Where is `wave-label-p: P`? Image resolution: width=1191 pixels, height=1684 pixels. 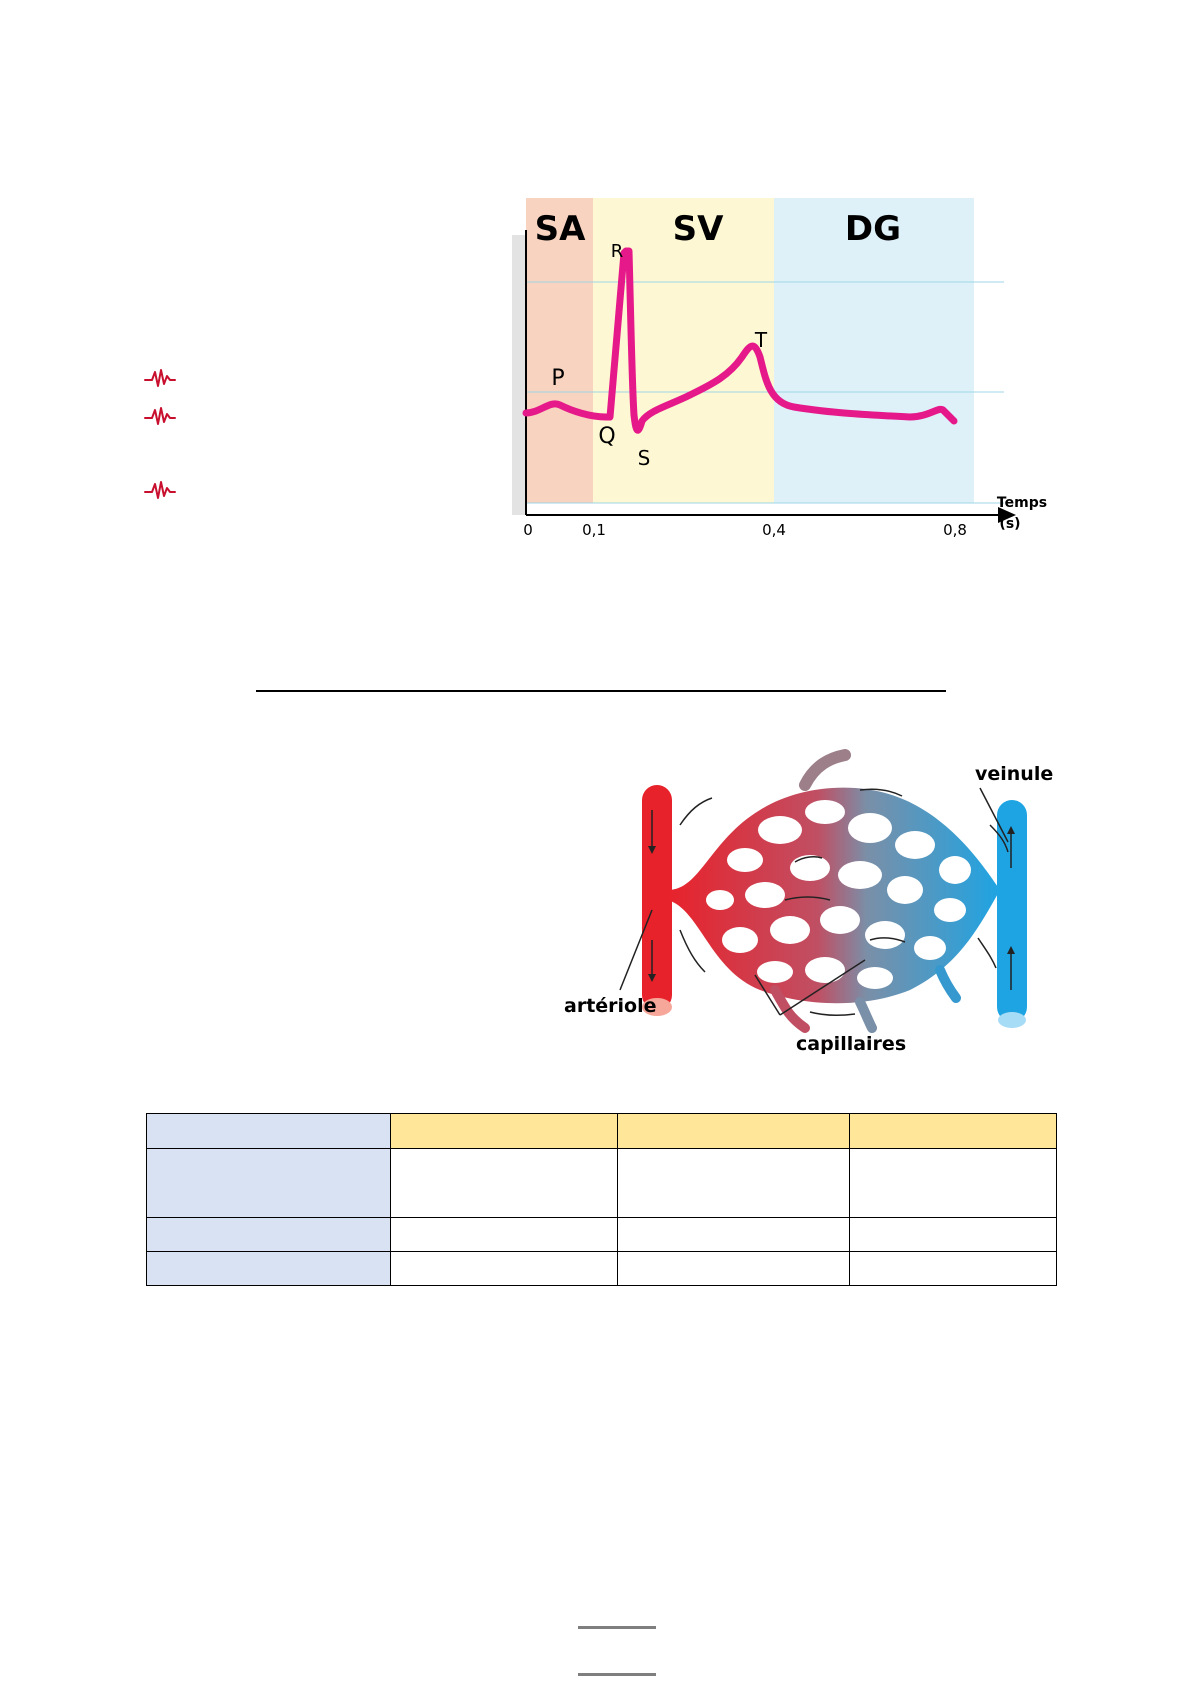
wave-label-p: P is located at coordinates (557, 378).